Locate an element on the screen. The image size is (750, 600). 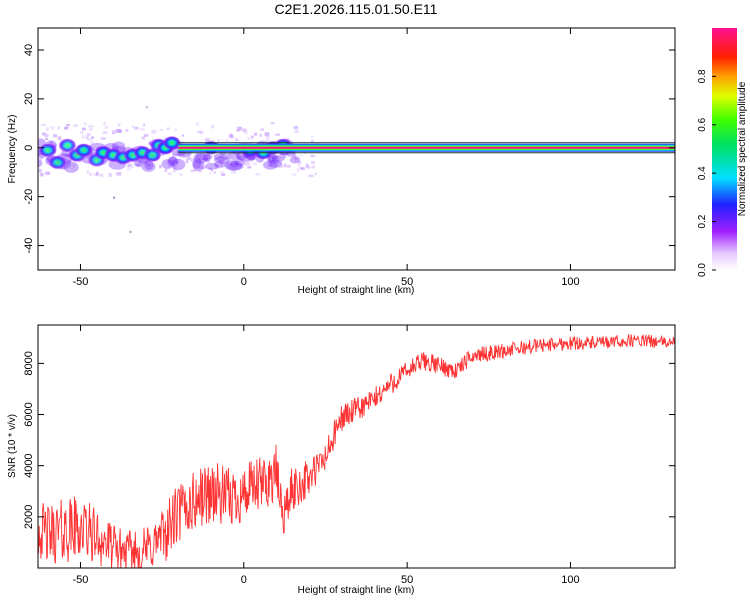
colorbar-label: Normalized spectral amplitude is located at coordinates (742, 148).